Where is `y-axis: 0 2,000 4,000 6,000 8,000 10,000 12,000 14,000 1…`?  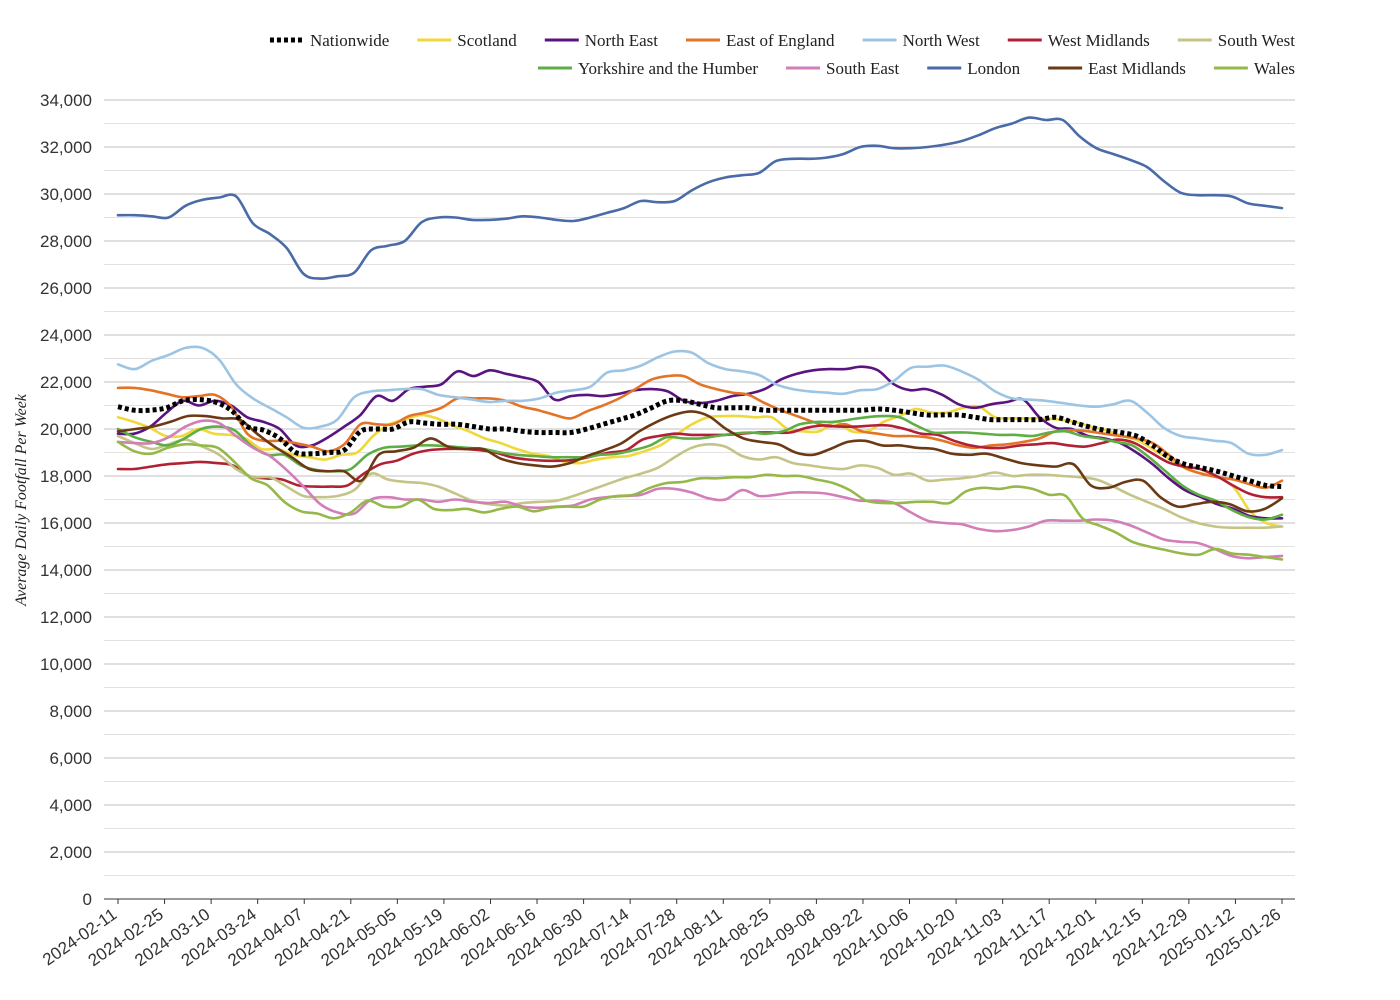
y-axis: 0 2,000 4,000 6,000 8,000 10,000 12,000 14,000 1… is located at coordinates (66, 500).